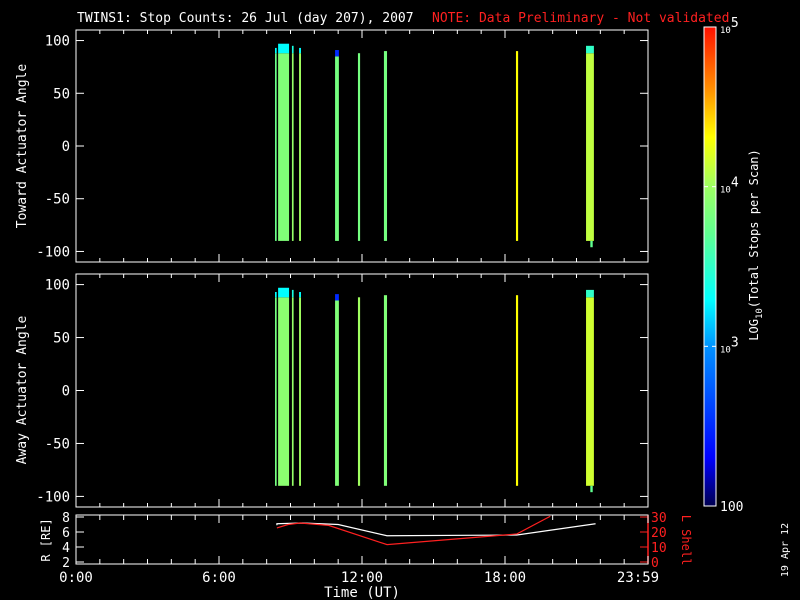 The height and width of the screenshot is (600, 800). Describe the element at coordinates (655, 563) in the screenshot. I see `y2-tick-label: 0` at that location.